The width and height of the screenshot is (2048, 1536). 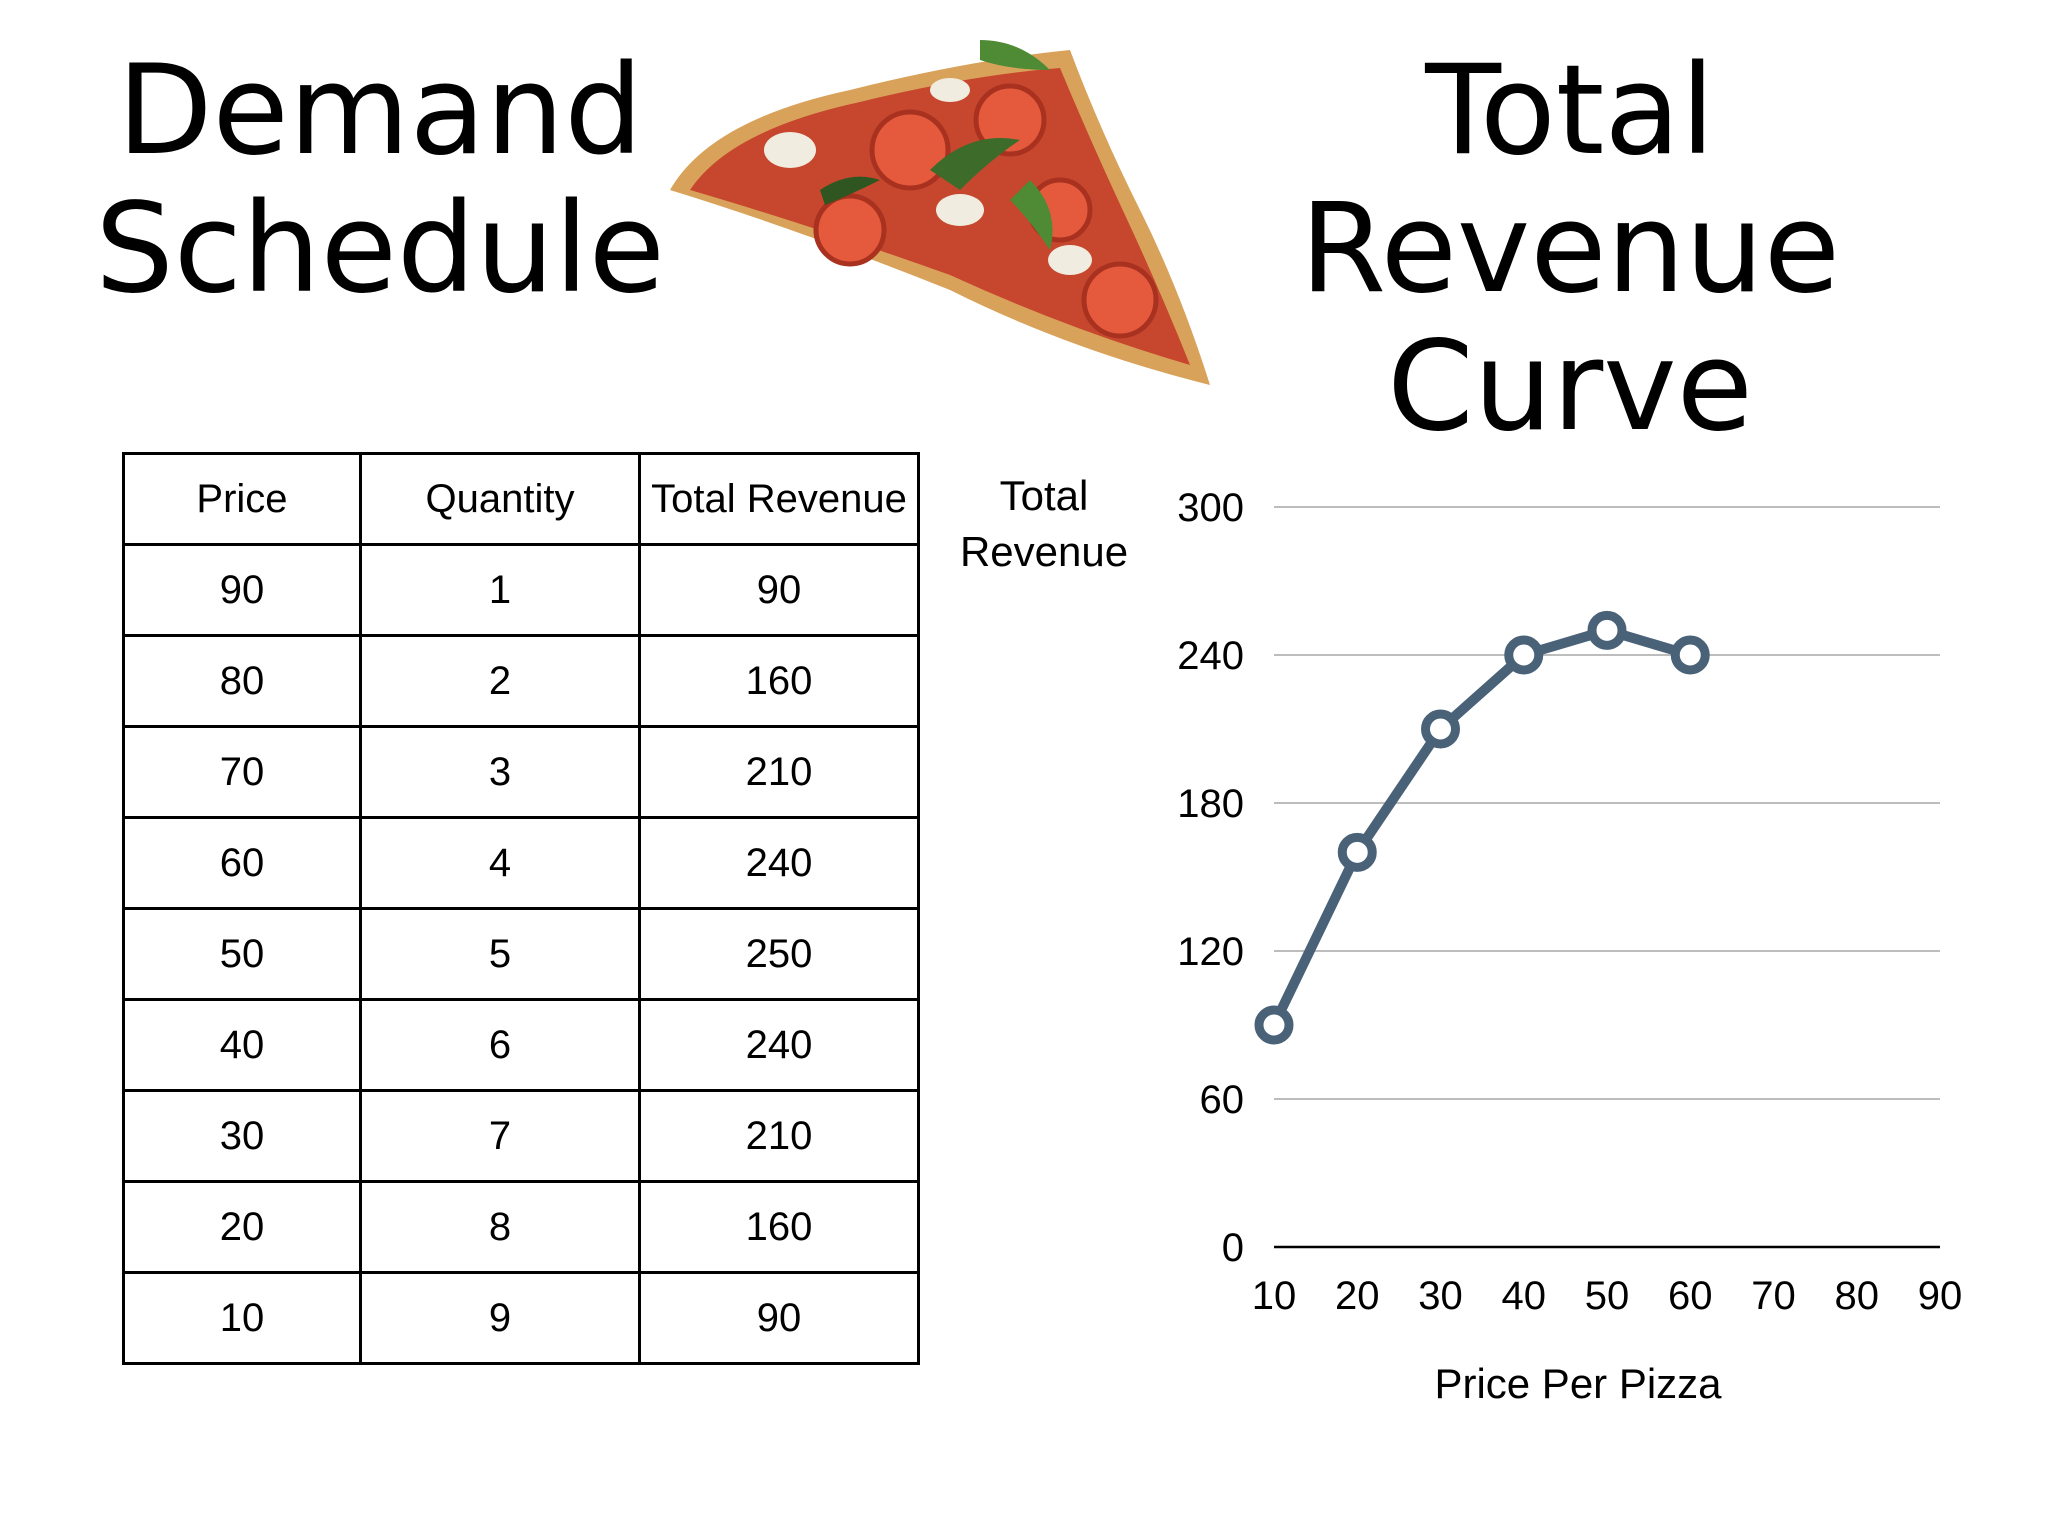 What do you see at coordinates (500, 1045) in the screenshot?
I see `cell-quantity: 6` at bounding box center [500, 1045].